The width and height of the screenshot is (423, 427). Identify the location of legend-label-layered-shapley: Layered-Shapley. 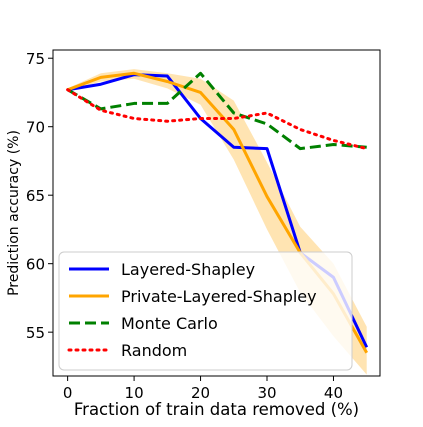
(188, 269).